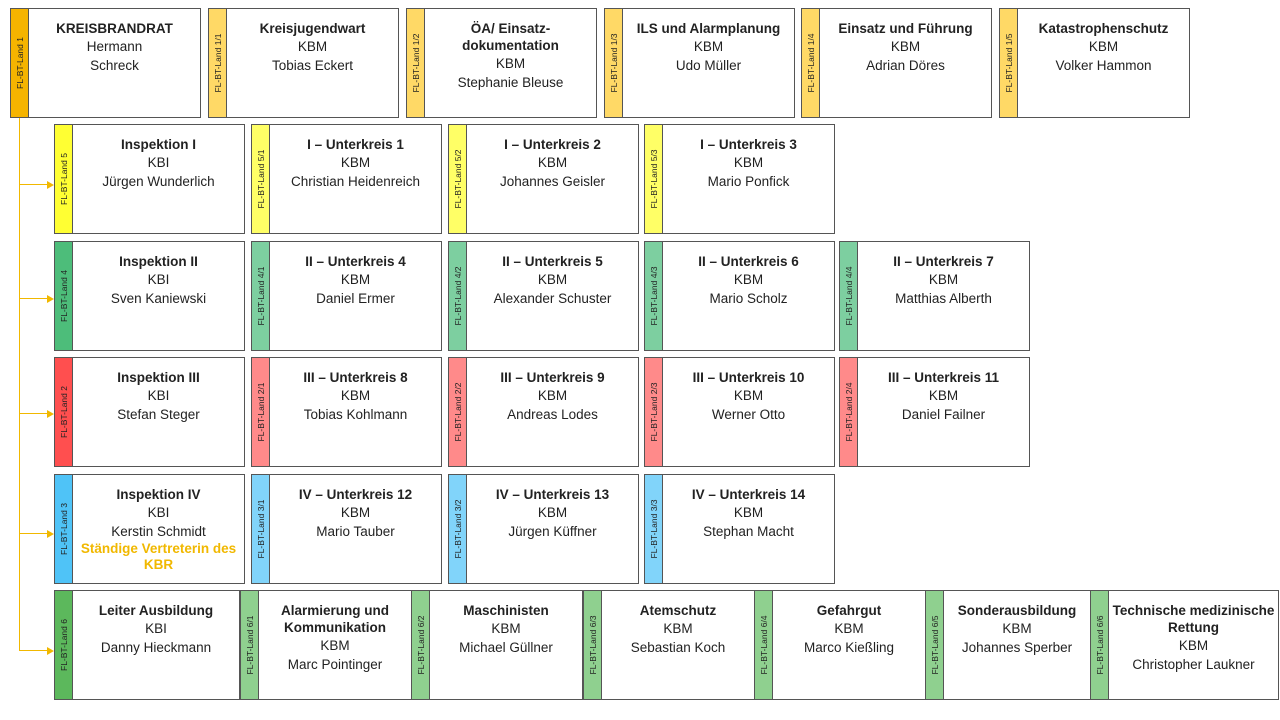 The height and width of the screenshot is (720, 1280). I want to click on node-tag-label: FL-BT-Land 3/2, so click(457, 529).